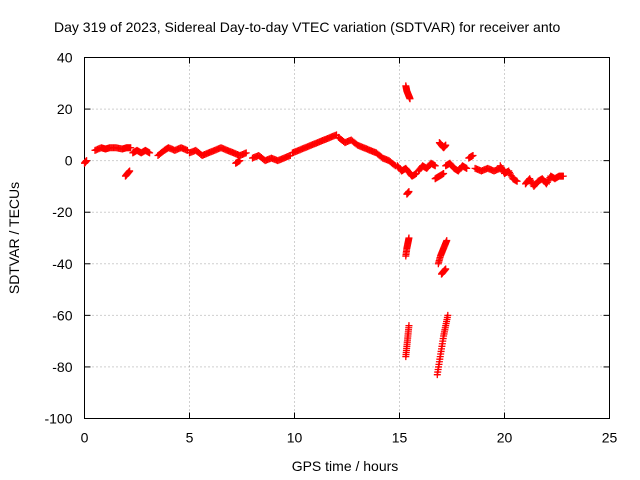  What do you see at coordinates (295, 438) in the screenshot?
I see `x-tick-label: 10` at bounding box center [295, 438].